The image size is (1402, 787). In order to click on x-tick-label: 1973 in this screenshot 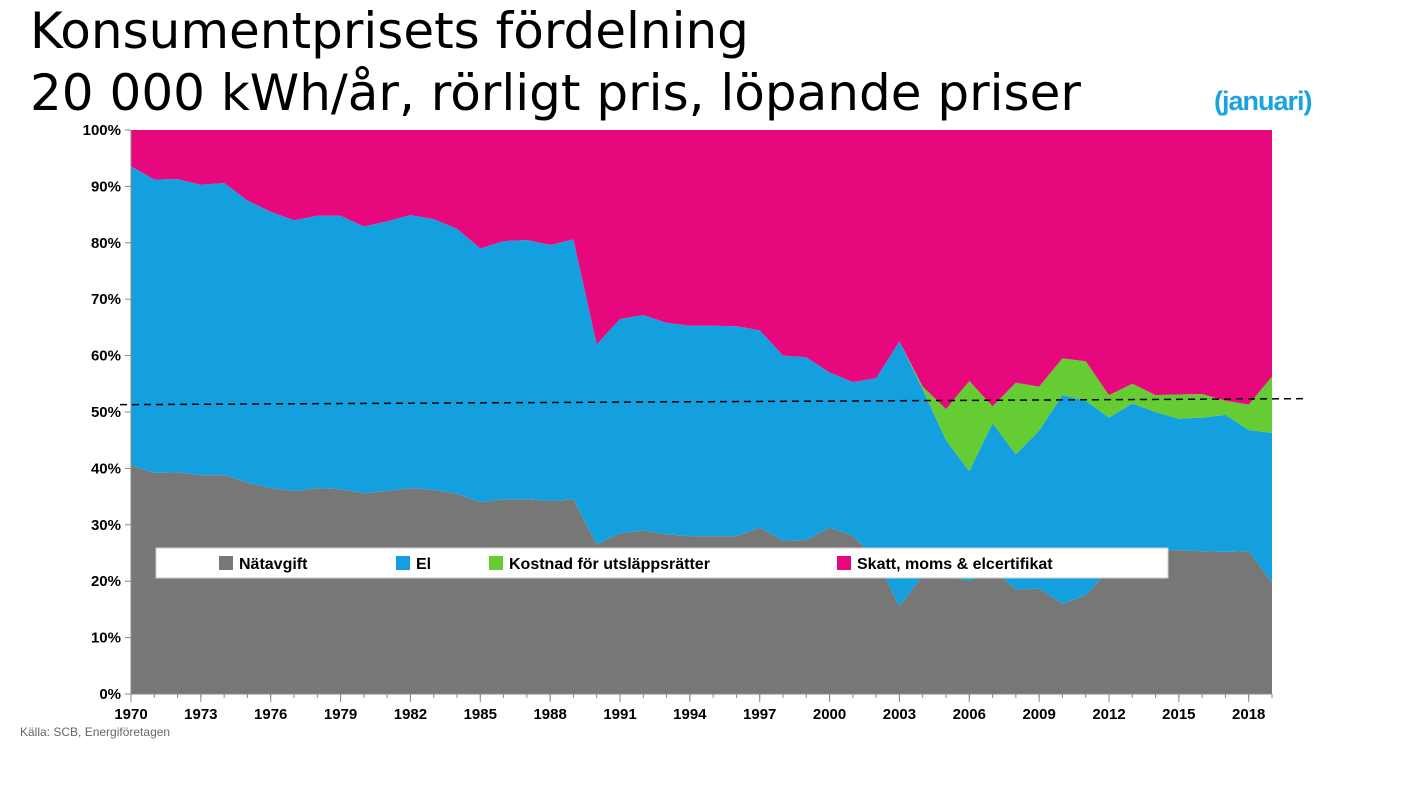, I will do `click(200, 714)`.